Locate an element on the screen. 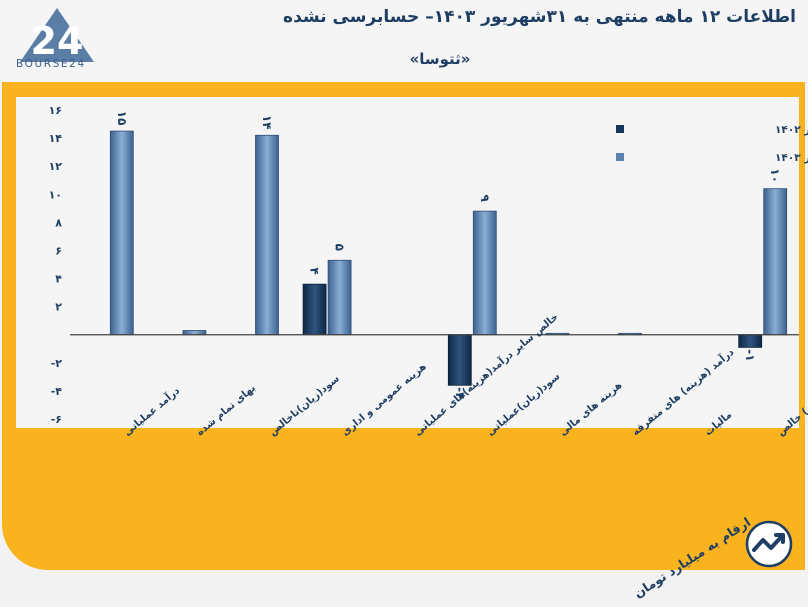 The width and height of the screenshot is (808, 607). y-tick-label: ۸ is located at coordinates (58, 222).